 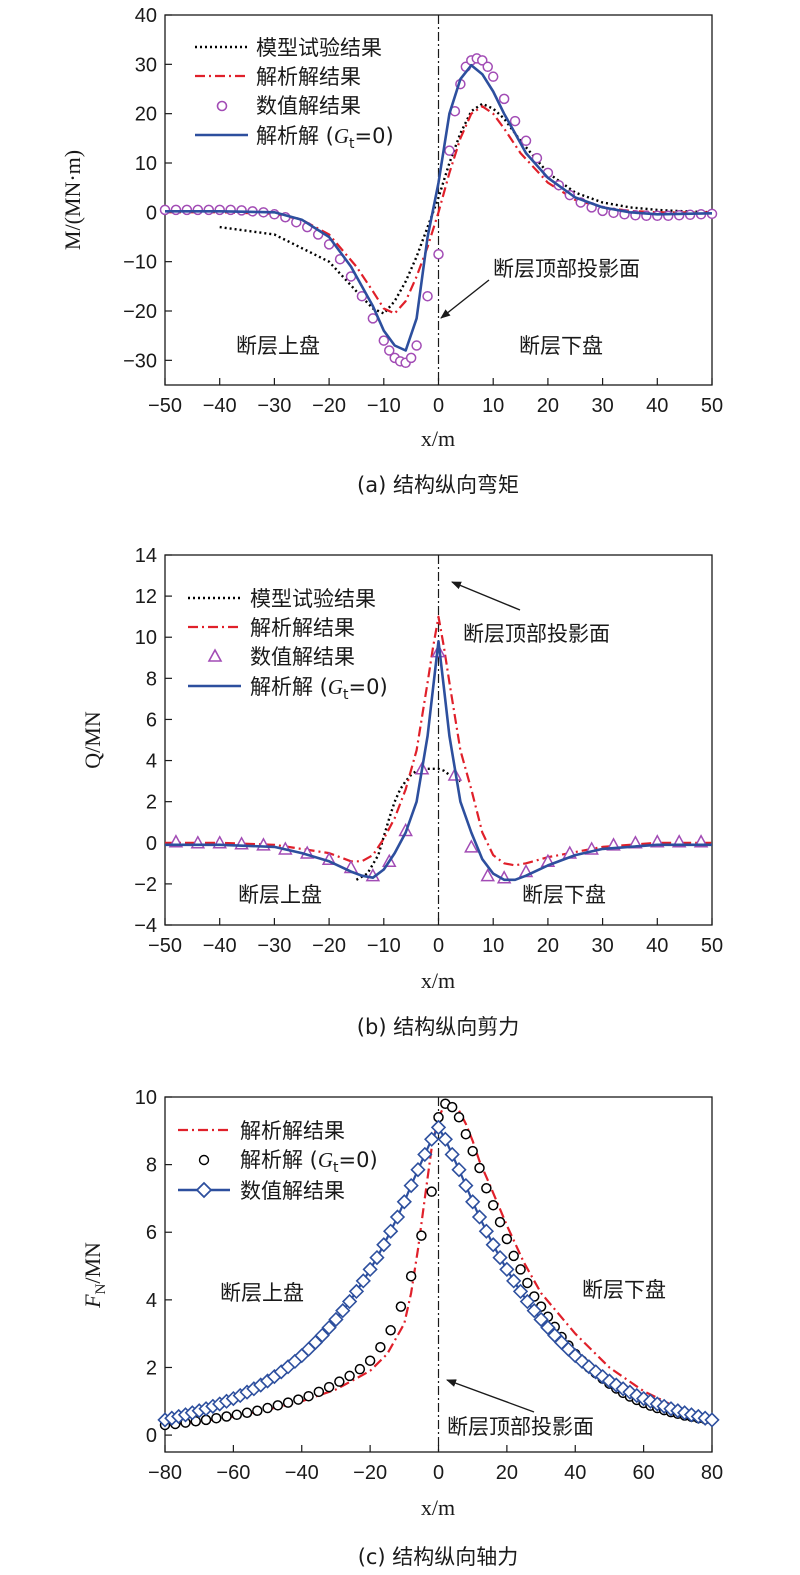 I want to click on y-tick-label: 0, so click(x=151, y=213).